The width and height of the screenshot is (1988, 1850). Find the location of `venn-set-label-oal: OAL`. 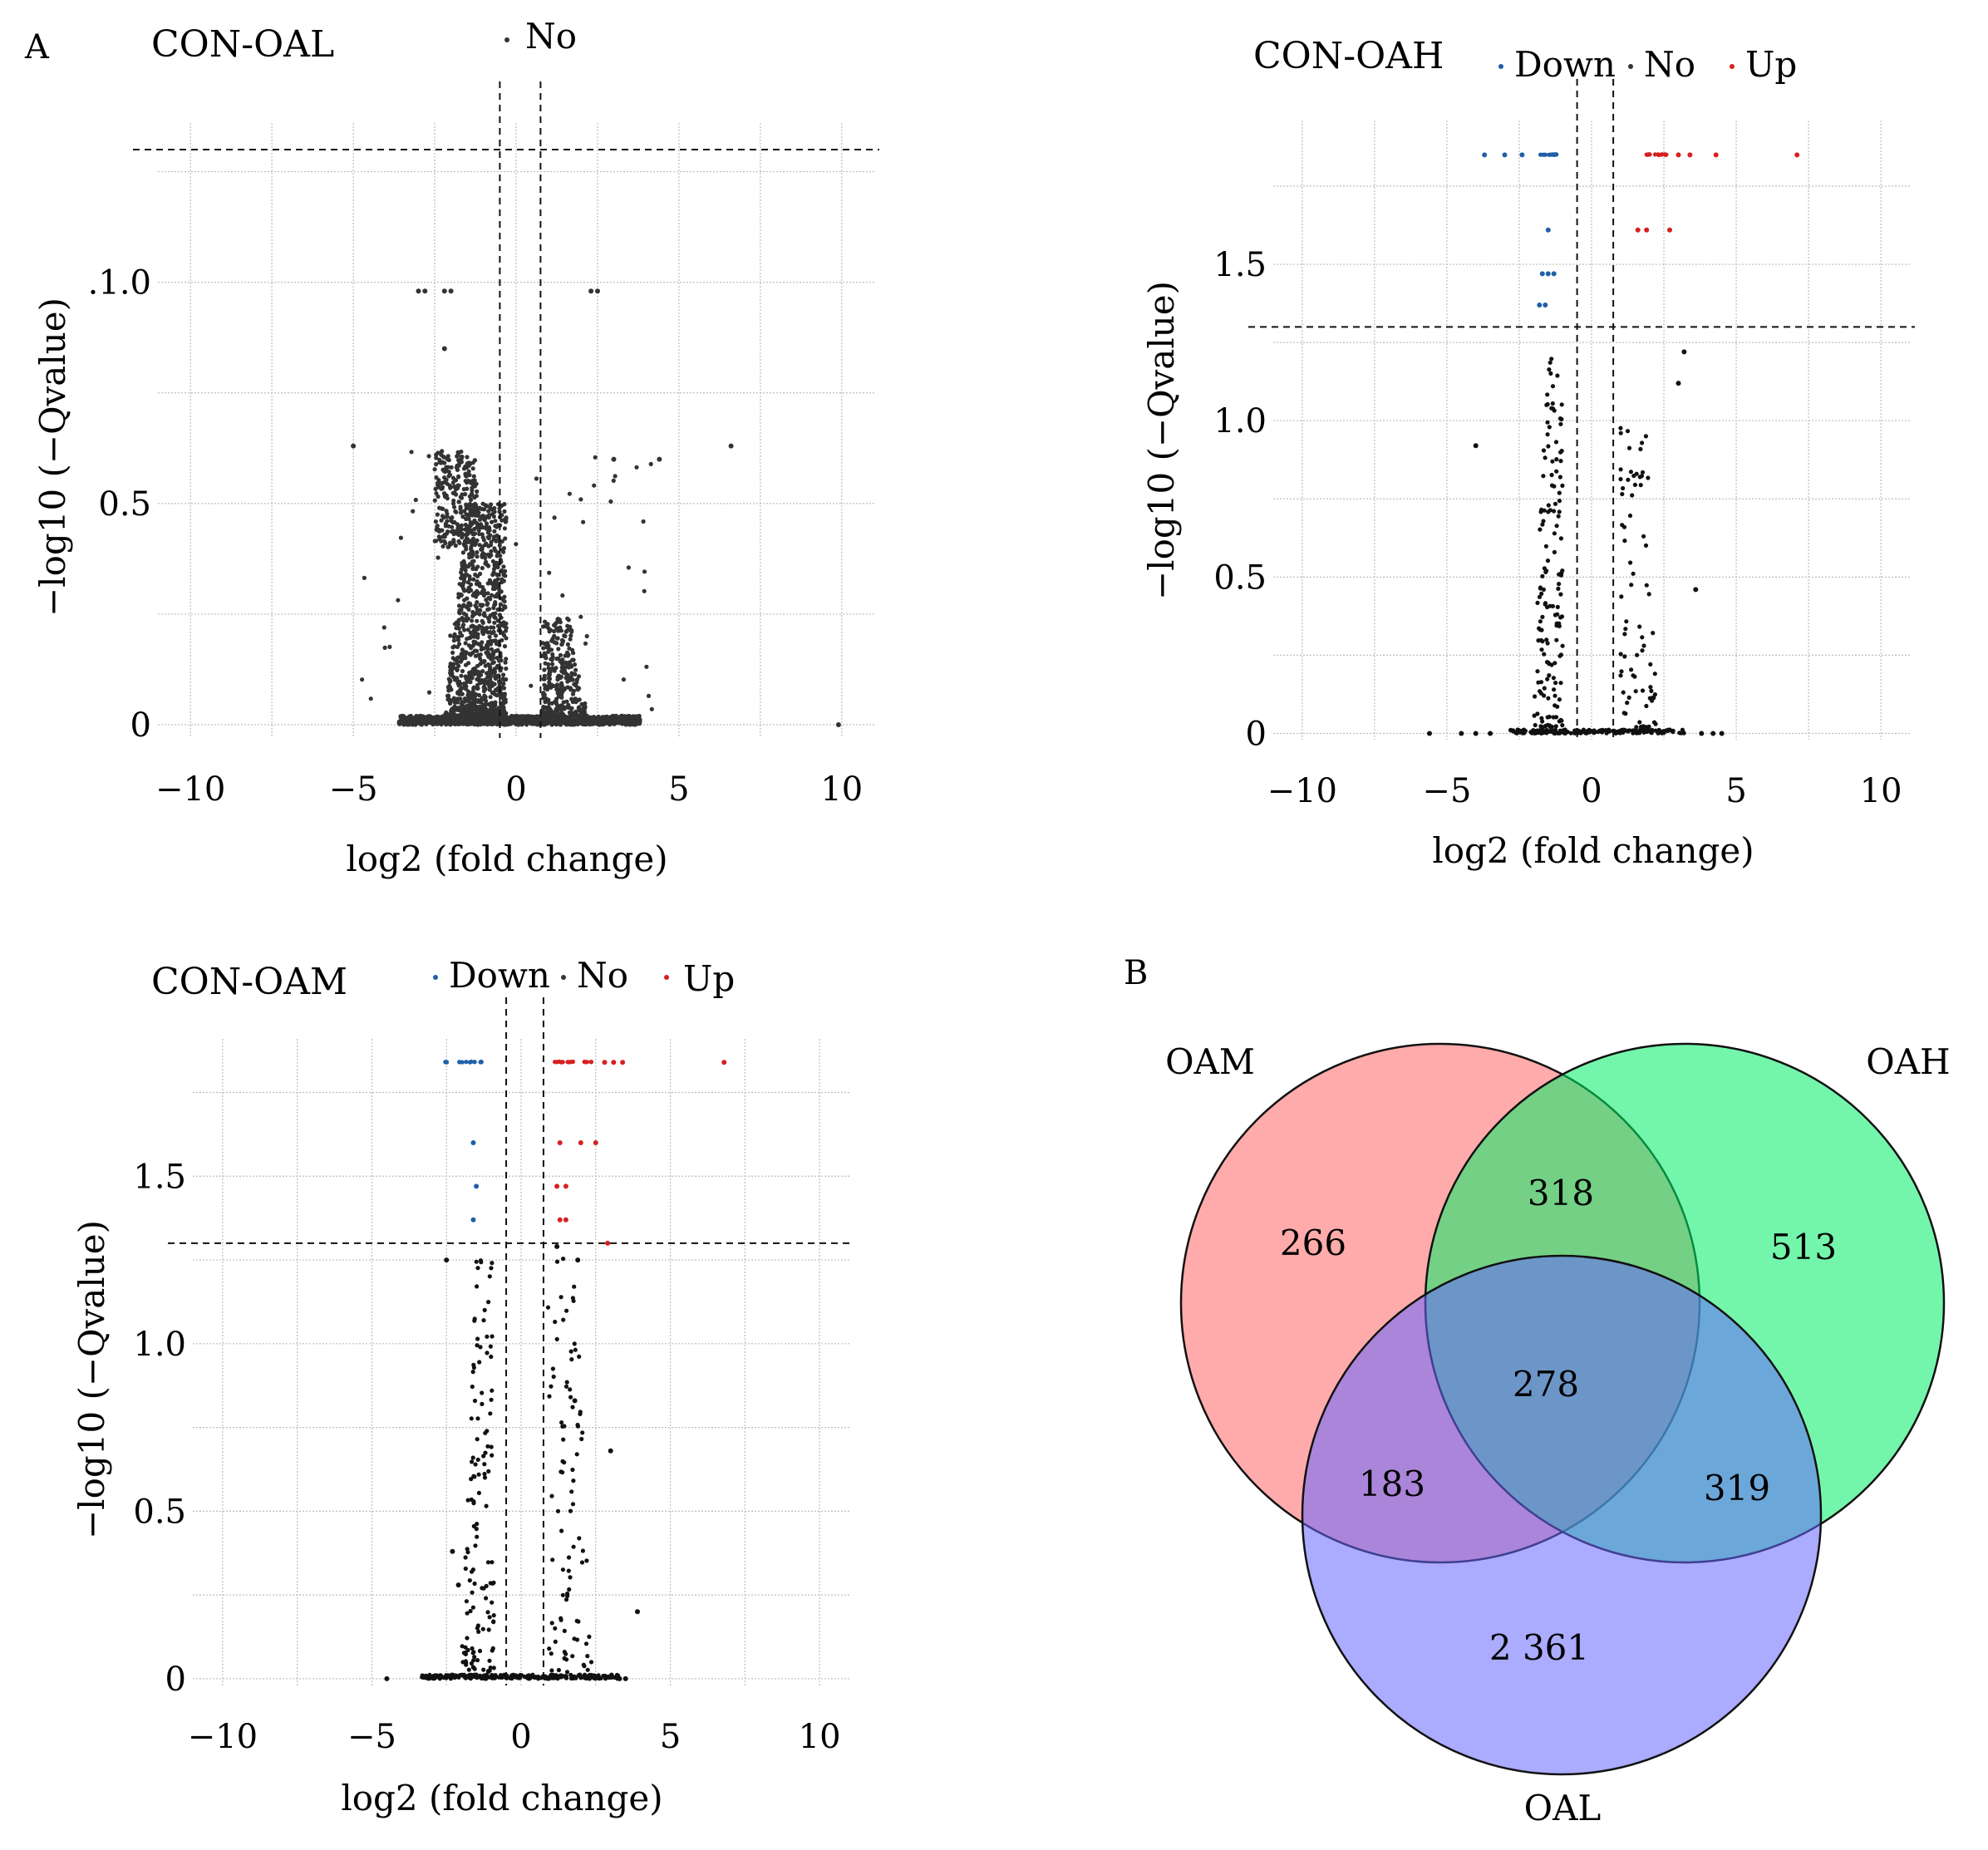

venn-set-label-oal: OAL is located at coordinates (1563, 1808).